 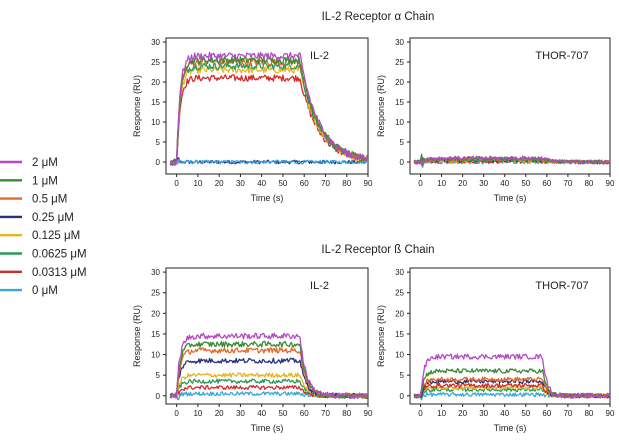 I want to click on beta-section-title: IL-2 Receptor ß Chain, so click(x=377, y=250).